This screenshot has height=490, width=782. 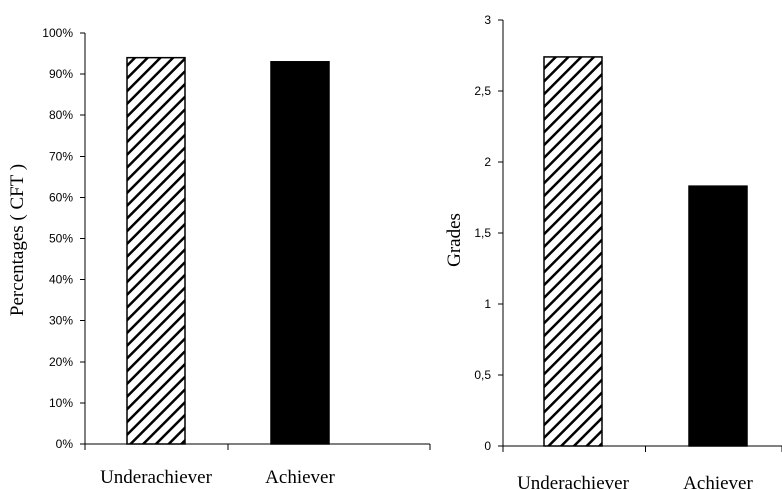 I want to click on left-y-tick-label: 70%, so click(x=61, y=156).